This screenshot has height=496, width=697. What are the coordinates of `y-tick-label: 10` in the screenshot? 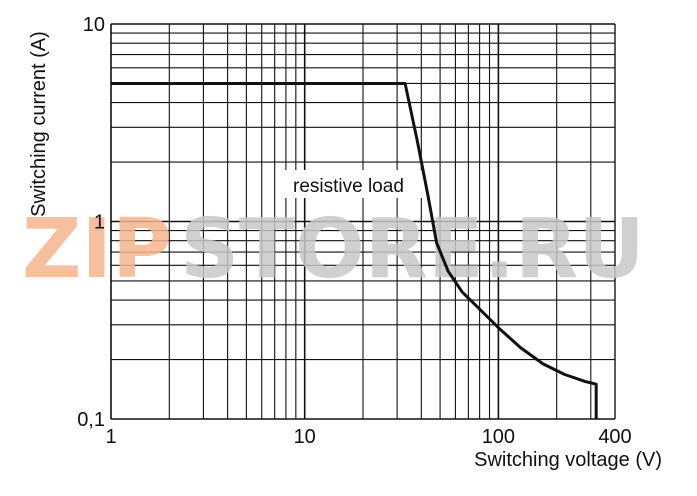 It's located at (94, 25).